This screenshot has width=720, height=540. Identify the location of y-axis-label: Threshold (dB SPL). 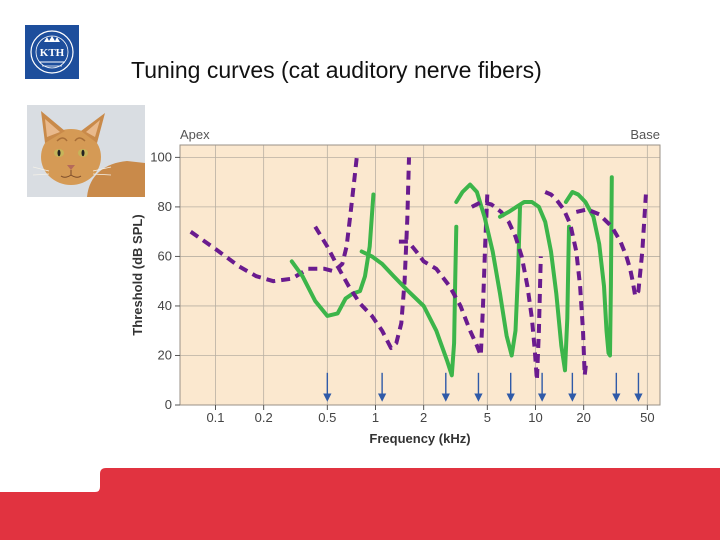
(137, 274).